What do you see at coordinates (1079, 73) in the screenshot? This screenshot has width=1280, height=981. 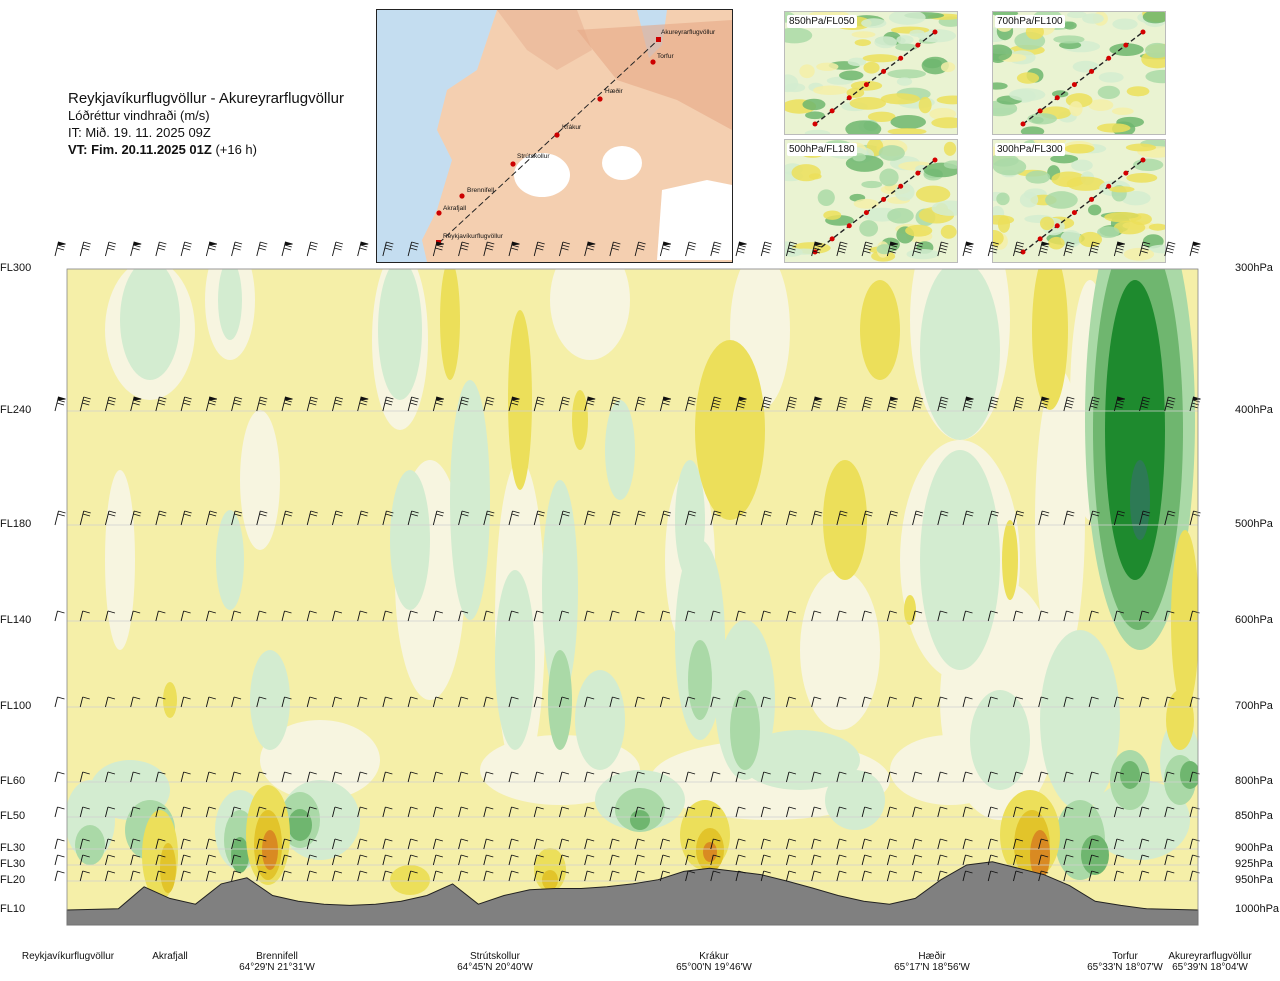 I see `mini-map-700: 700hPa/FL100` at bounding box center [1079, 73].